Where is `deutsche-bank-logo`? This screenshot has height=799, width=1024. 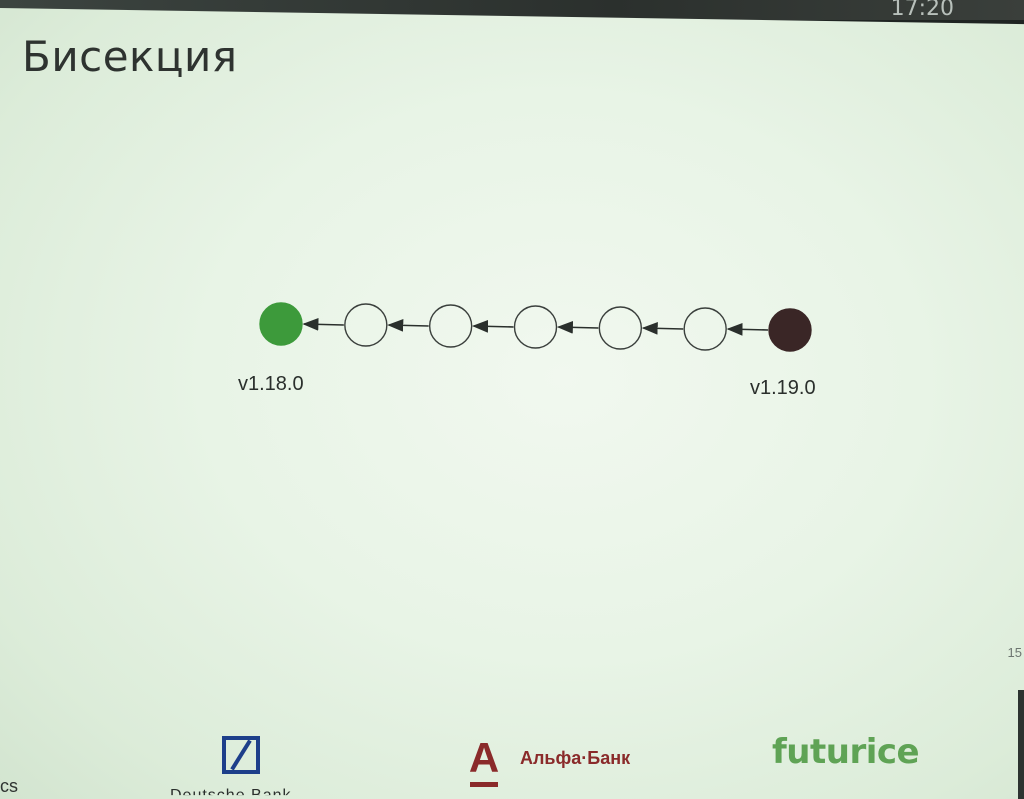
deutsche-bank-logo is located at coordinates (241, 755).